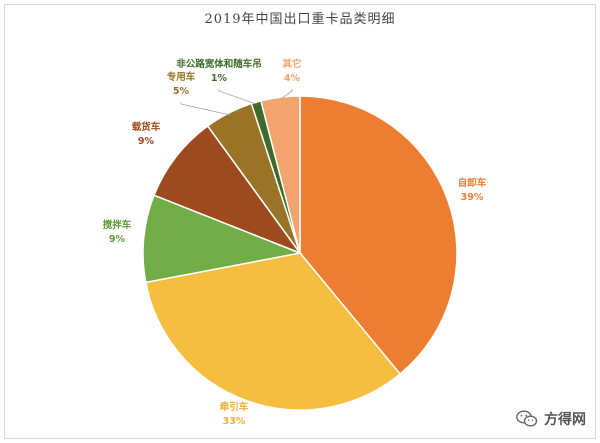  I want to click on slice-category-label: 专用车, so click(181, 77).